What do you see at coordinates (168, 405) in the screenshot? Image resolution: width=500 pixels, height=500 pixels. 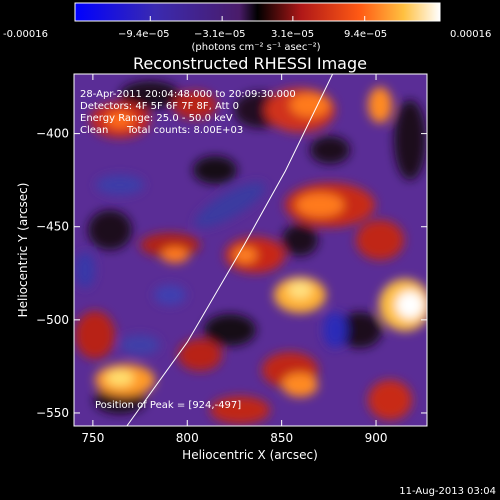 I see `annotation-peak: Position of Peak = [924,-497]` at bounding box center [168, 405].